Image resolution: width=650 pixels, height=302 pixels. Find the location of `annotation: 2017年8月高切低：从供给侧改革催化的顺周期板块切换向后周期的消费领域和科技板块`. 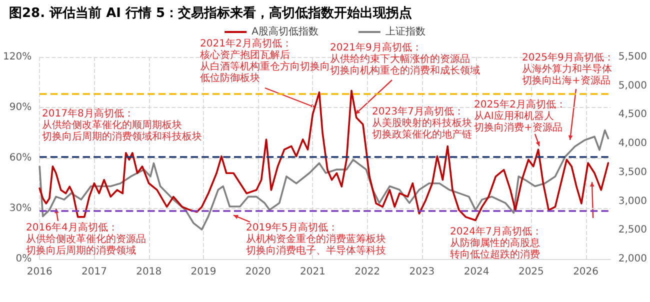

annotation: 2017年8月高切低：从供给侧改革催化的顺周期板块切换向后周期的消费领域和科技板块 is located at coordinates (122, 124).